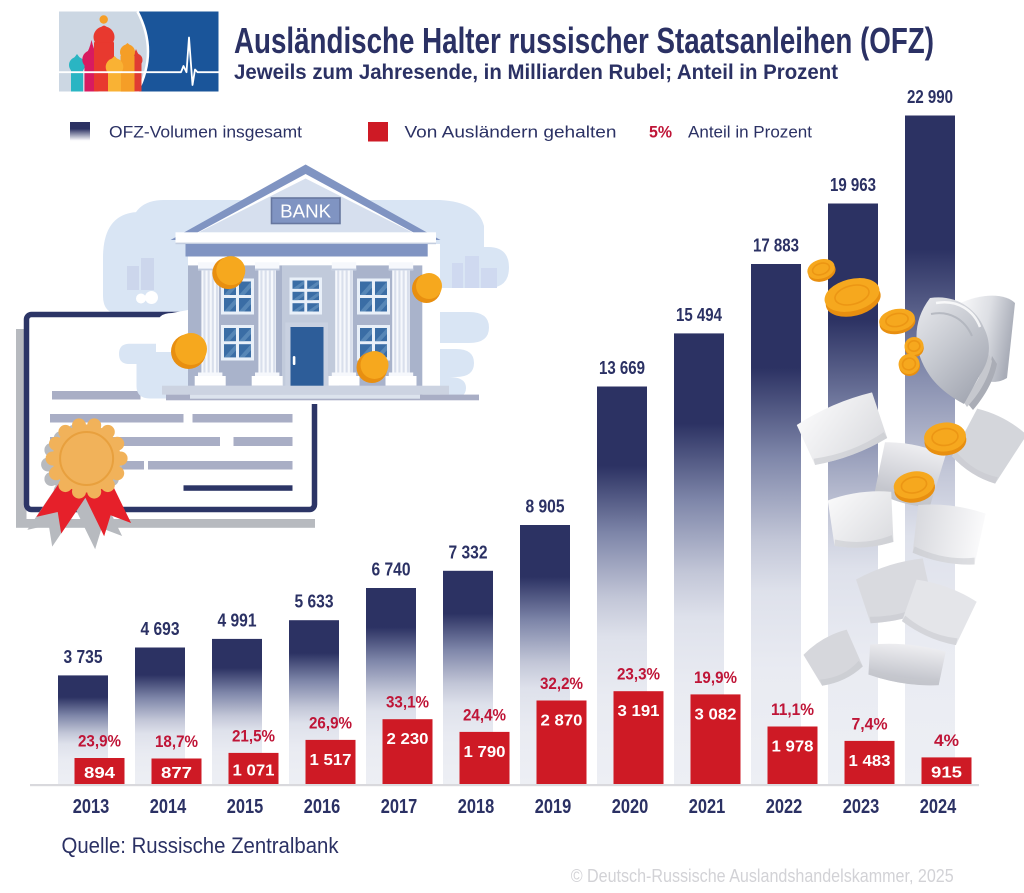 The width and height of the screenshot is (1024, 893). What do you see at coordinates (322, 807) in the screenshot?
I see `svg-text: 2016` at bounding box center [322, 807].